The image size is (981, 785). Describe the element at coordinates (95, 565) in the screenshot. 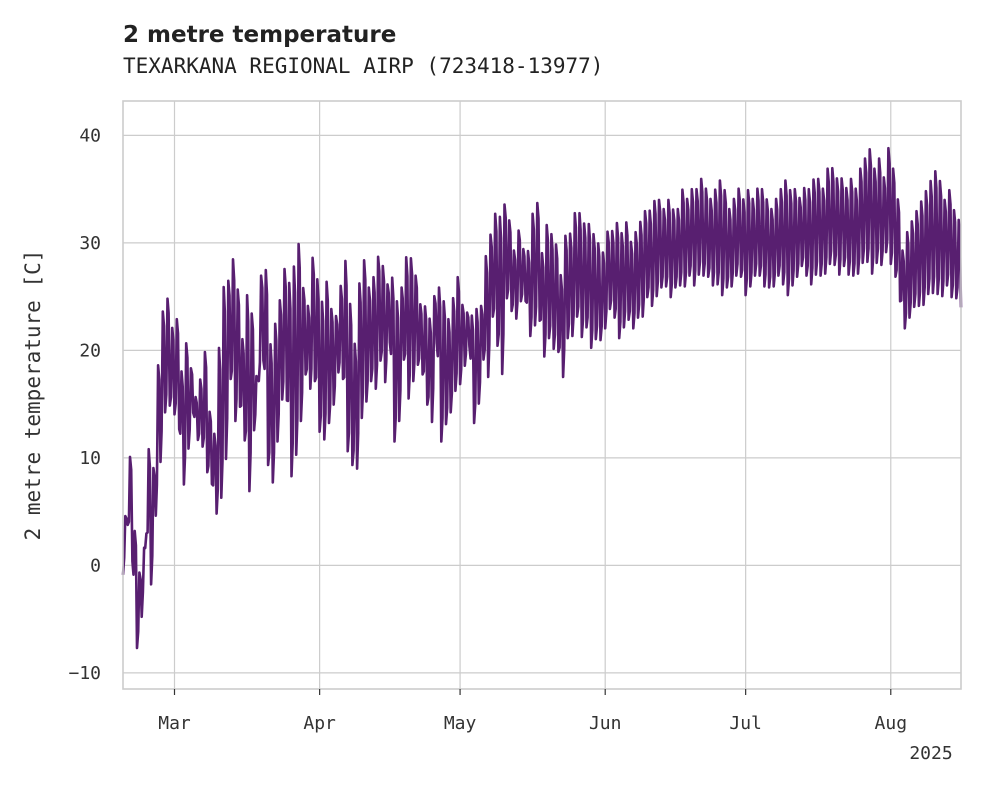

I see `y-tick-label: 0` at that location.